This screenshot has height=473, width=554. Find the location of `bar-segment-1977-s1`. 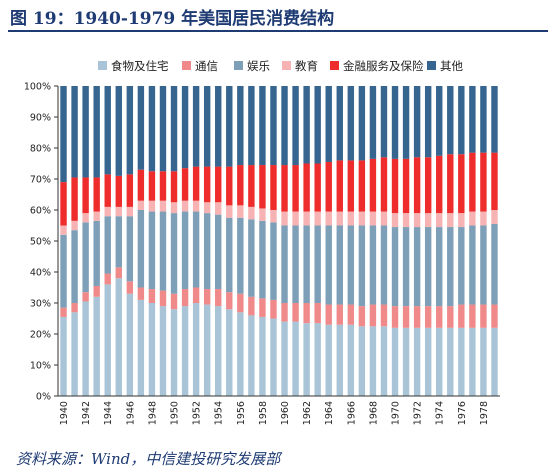

bar-segment-1977-s1 is located at coordinates (472, 316).